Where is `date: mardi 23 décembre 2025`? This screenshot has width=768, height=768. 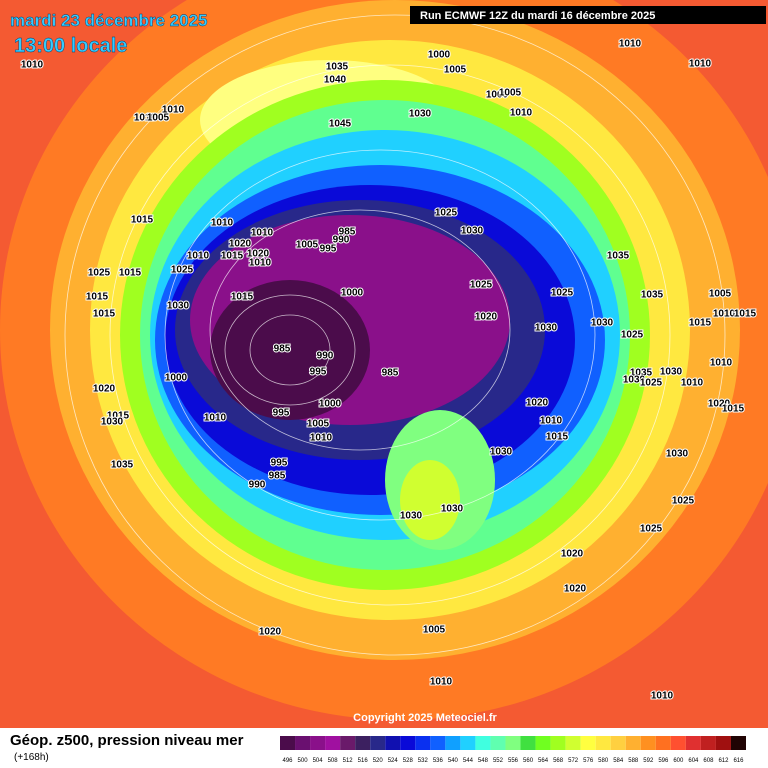 date: mardi 23 décembre 2025 is located at coordinates (109, 20).